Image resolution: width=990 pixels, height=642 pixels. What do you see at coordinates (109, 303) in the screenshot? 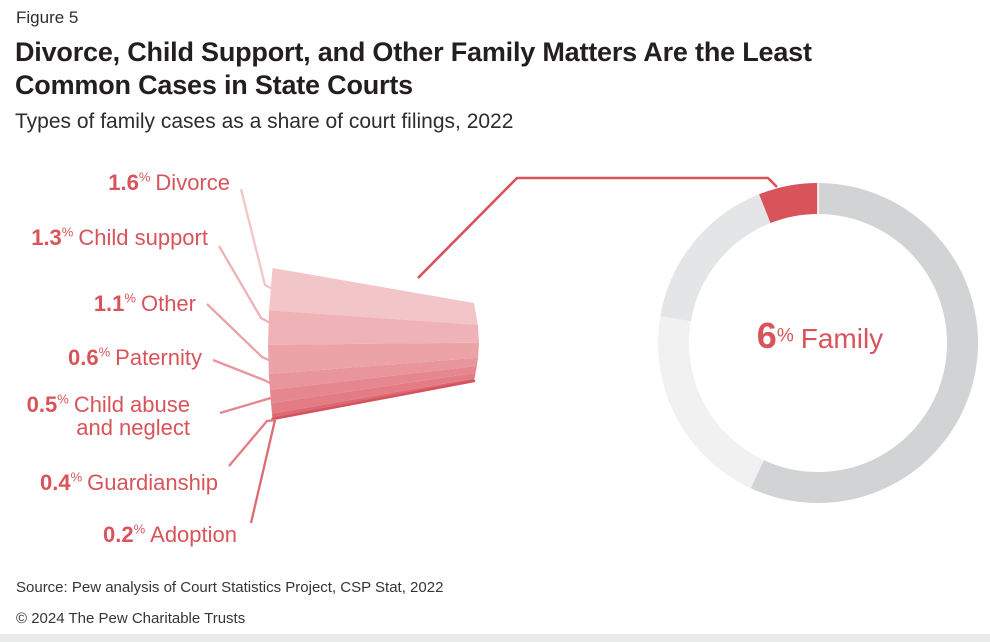
I see `breakout-value: 1.1` at bounding box center [109, 303].